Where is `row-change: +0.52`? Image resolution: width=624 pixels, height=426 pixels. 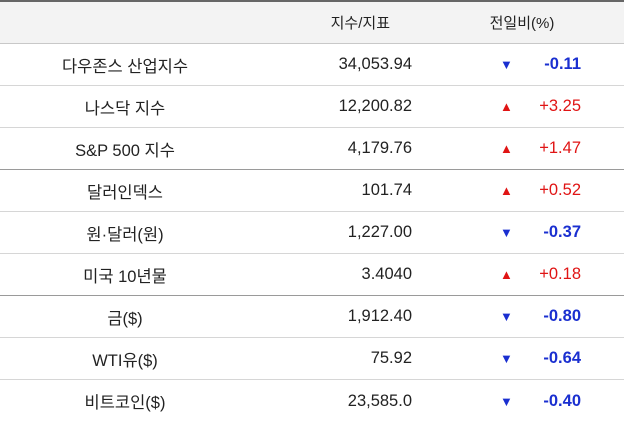 row-change: +0.52 is located at coordinates (560, 190).